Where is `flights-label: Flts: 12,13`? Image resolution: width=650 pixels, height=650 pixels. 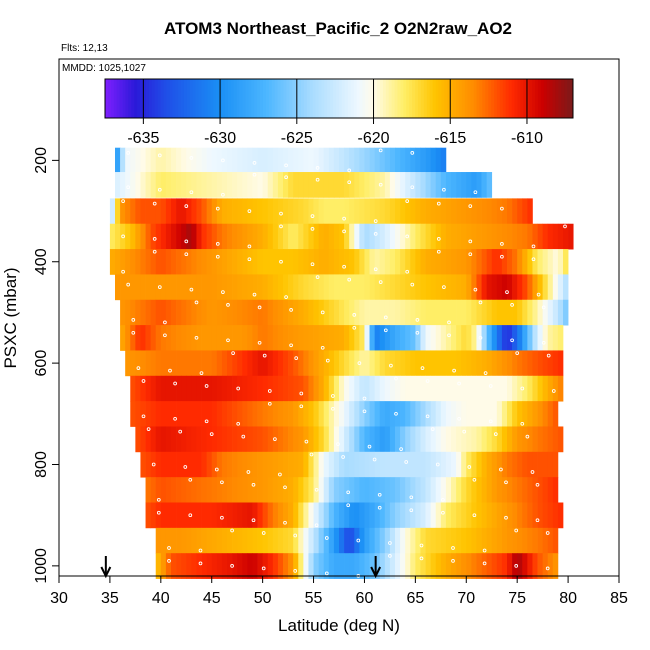
flights-label: Flts: 12,13 is located at coordinates (84, 48).